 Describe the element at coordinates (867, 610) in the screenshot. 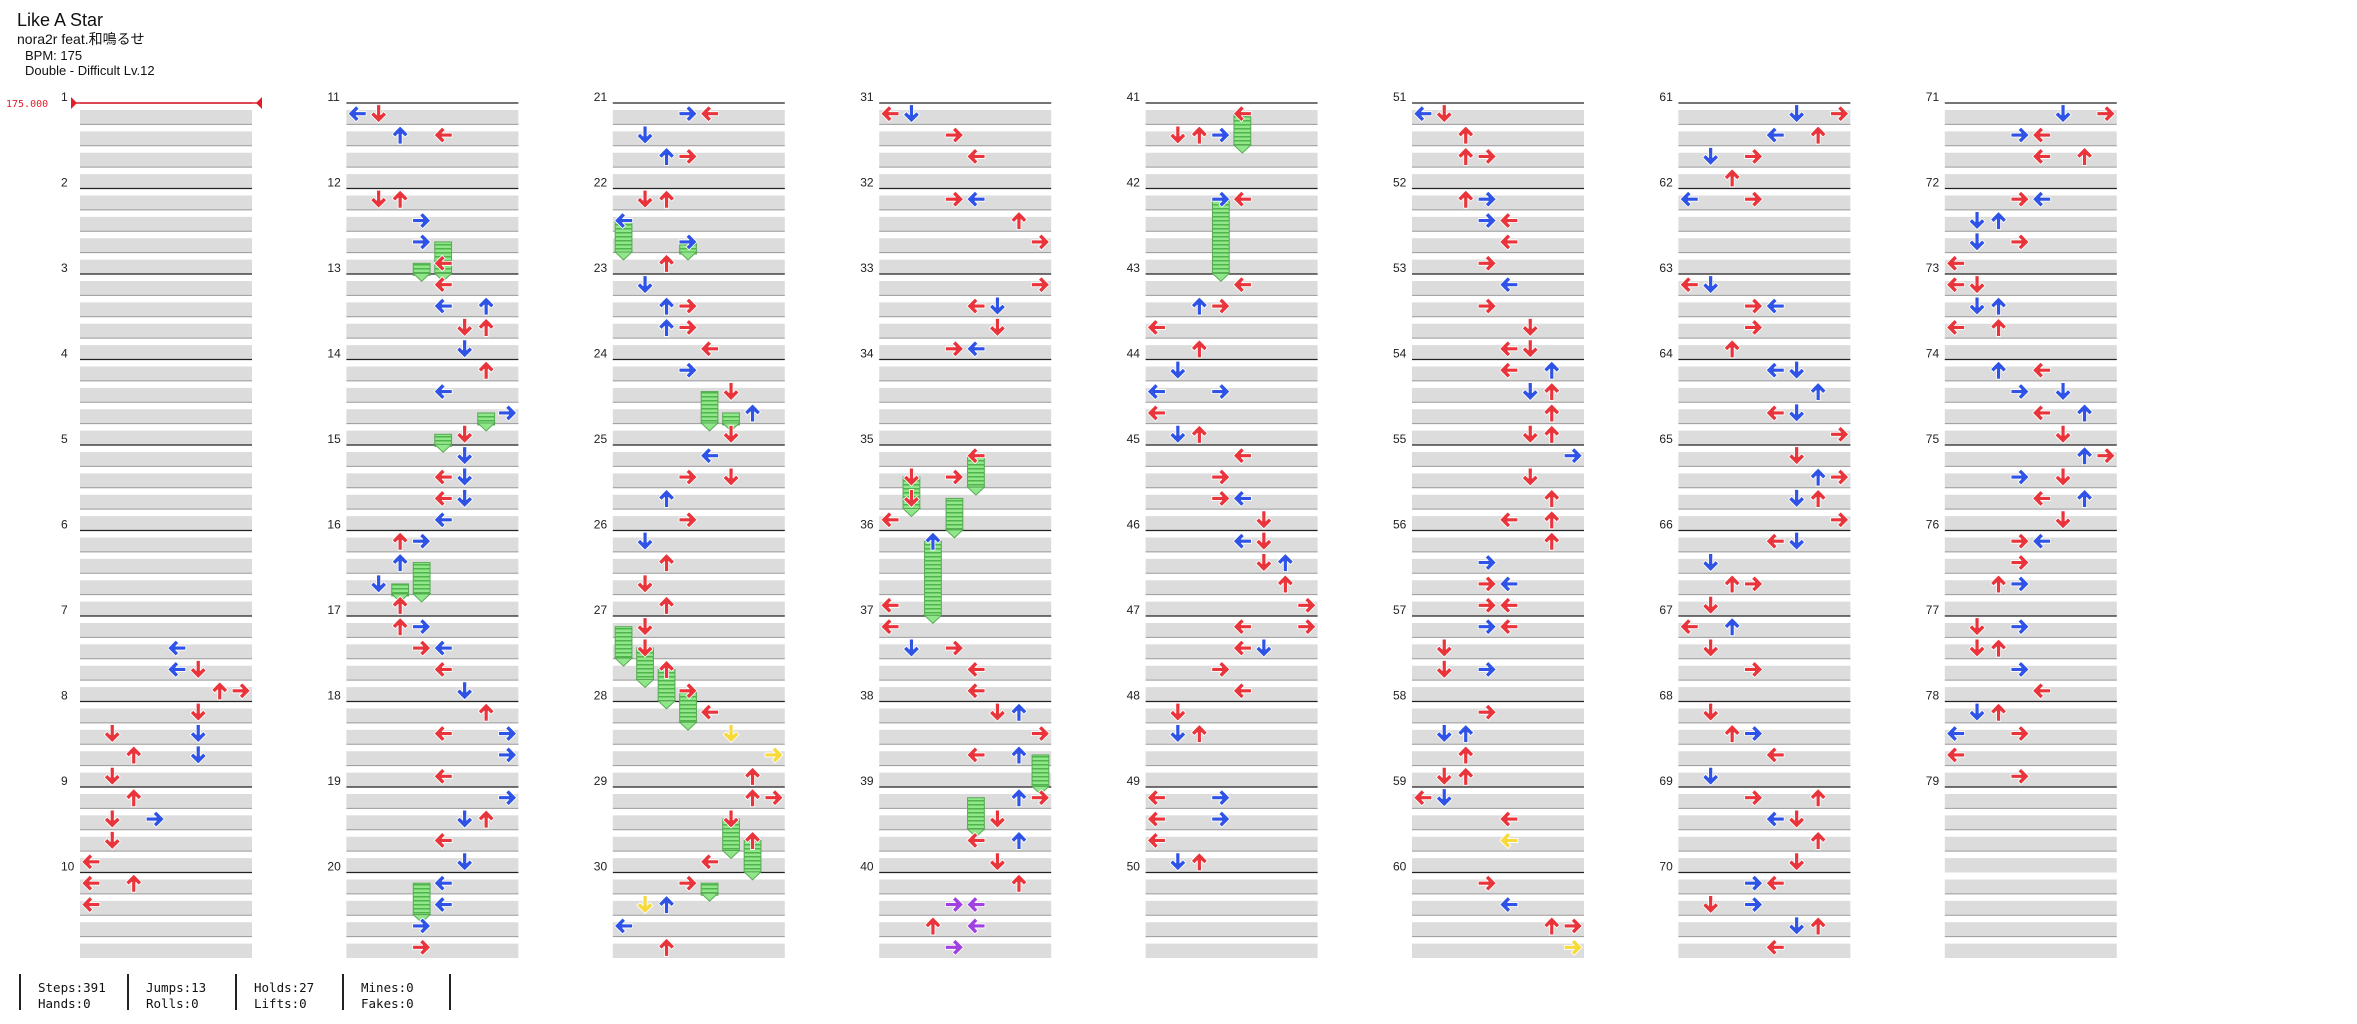

I see `measure-number: 37` at that location.